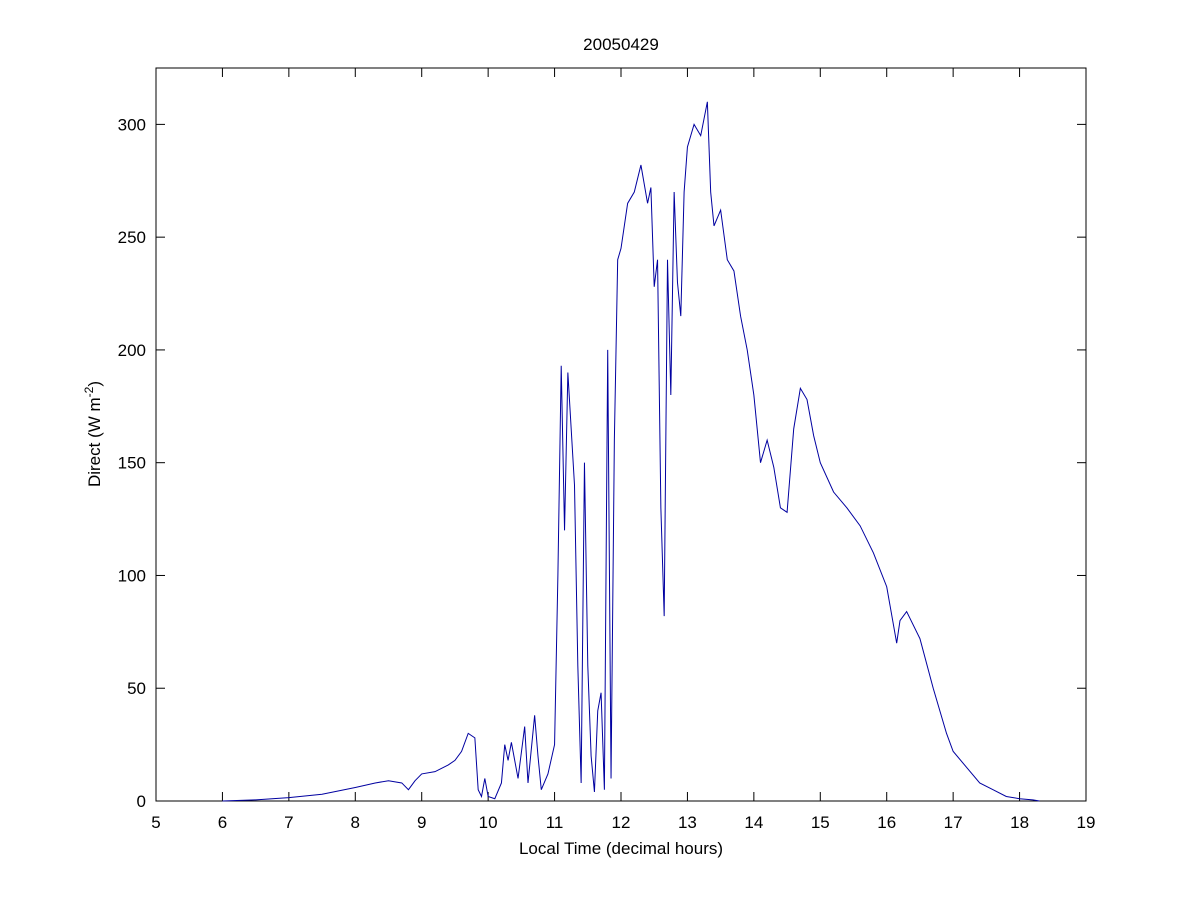  What do you see at coordinates (820, 822) in the screenshot?
I see `x-tick-label: 15` at bounding box center [820, 822].